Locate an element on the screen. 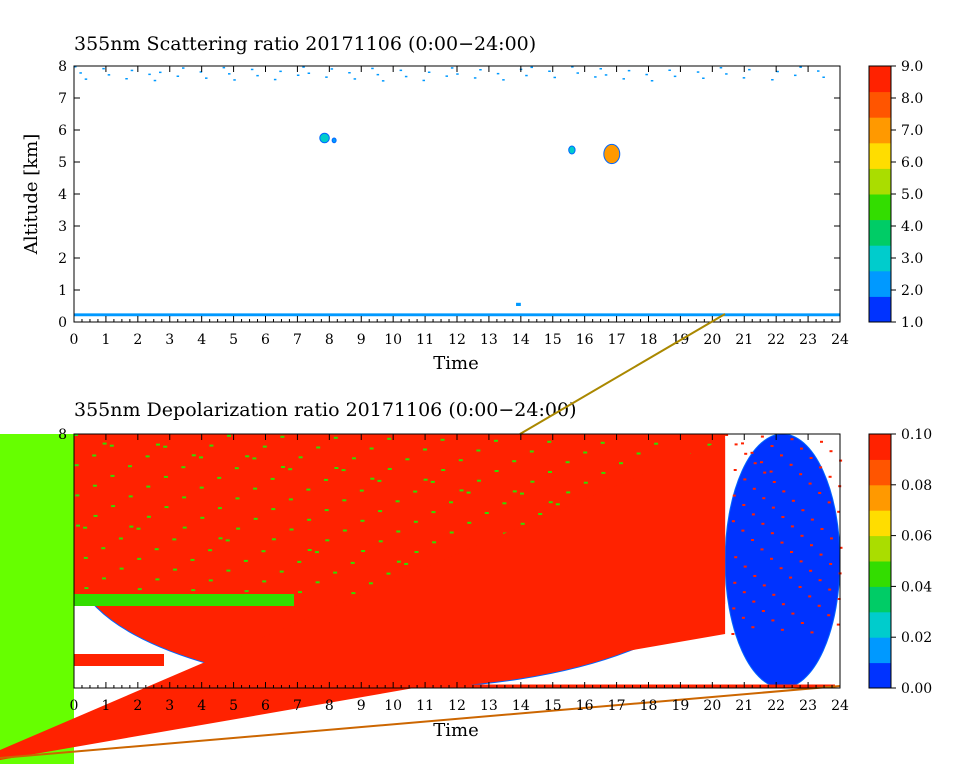 This screenshot has width=960, height=770. colorbar-tick-label: 8.0 is located at coordinates (912, 99).